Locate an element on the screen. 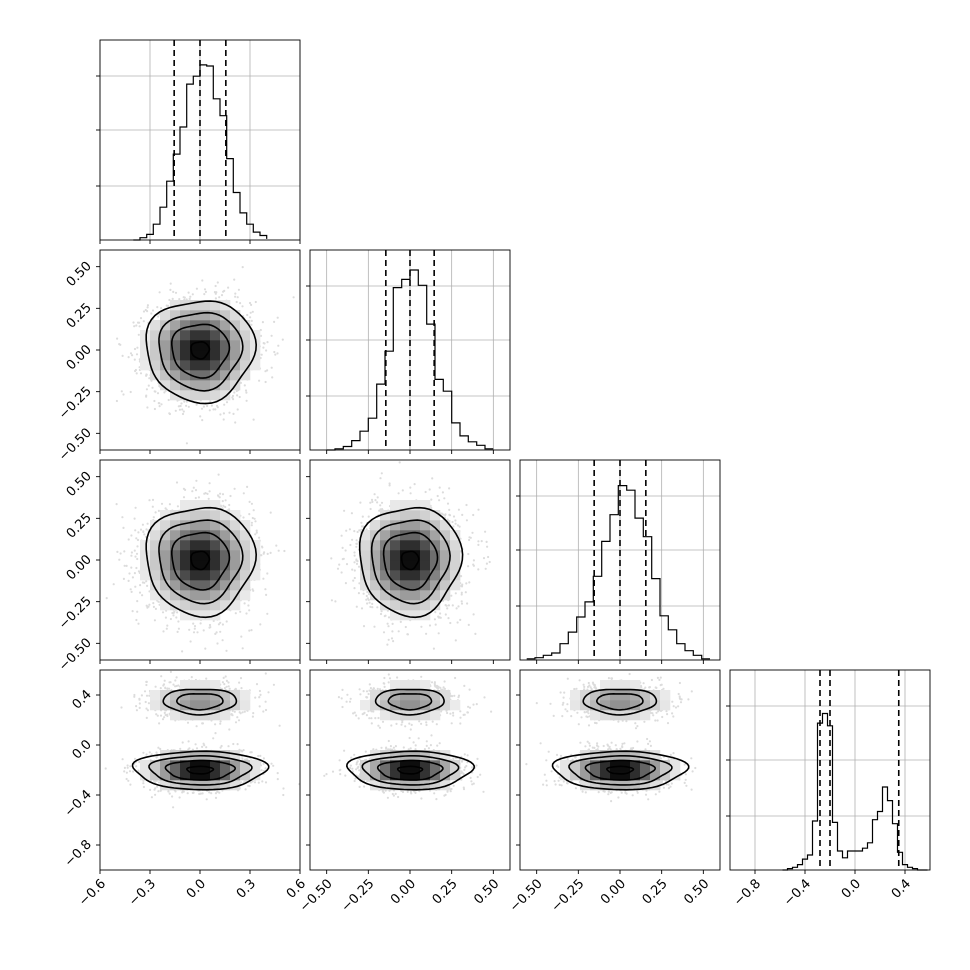 The width and height of the screenshot is (970, 970). y-tick-label: 0.00 is located at coordinates (79, 567).